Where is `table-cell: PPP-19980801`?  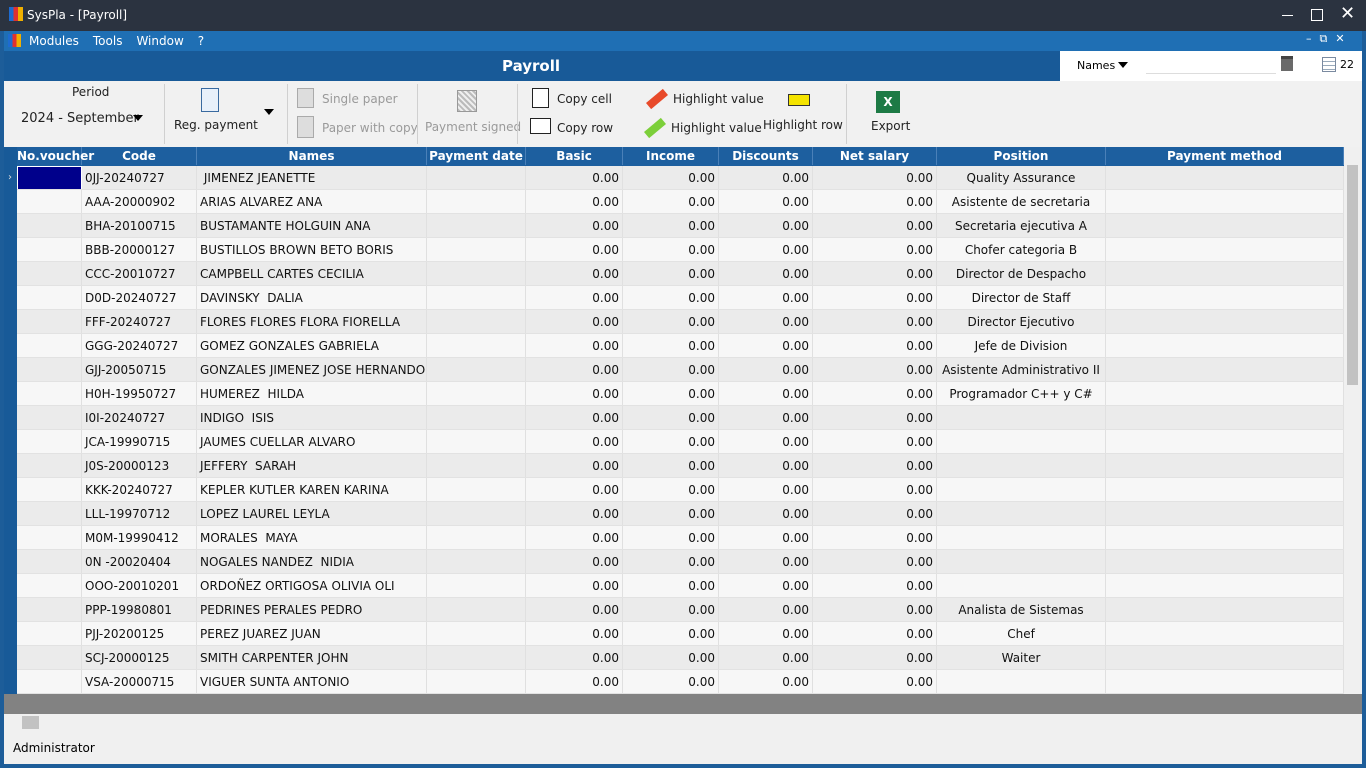 table-cell: PPP-19980801 is located at coordinates (139, 609).